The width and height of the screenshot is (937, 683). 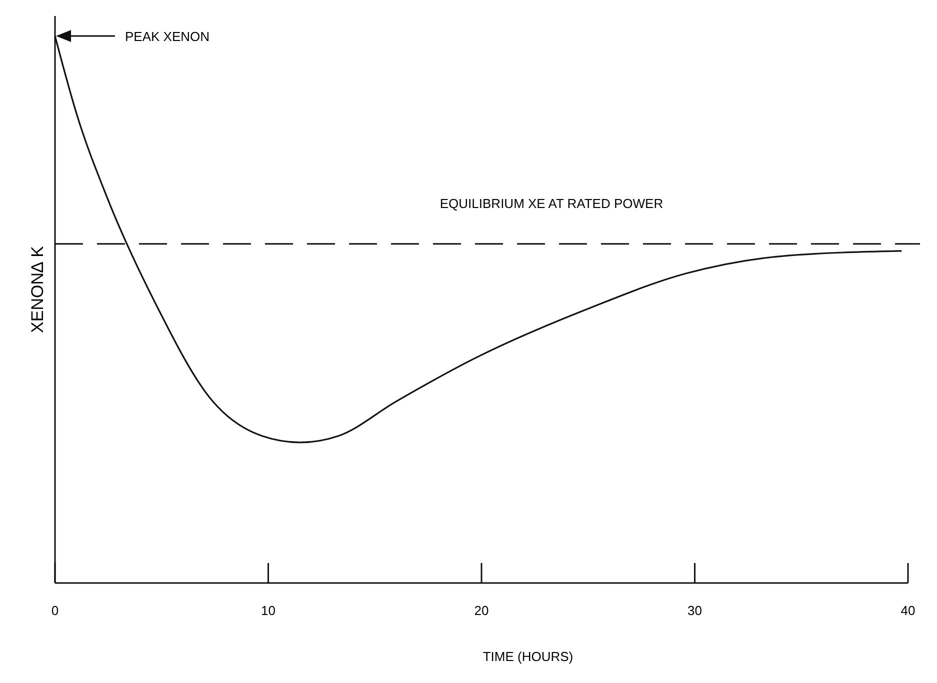 What do you see at coordinates (481, 610) in the screenshot?
I see `x-tick-label: 20` at bounding box center [481, 610].